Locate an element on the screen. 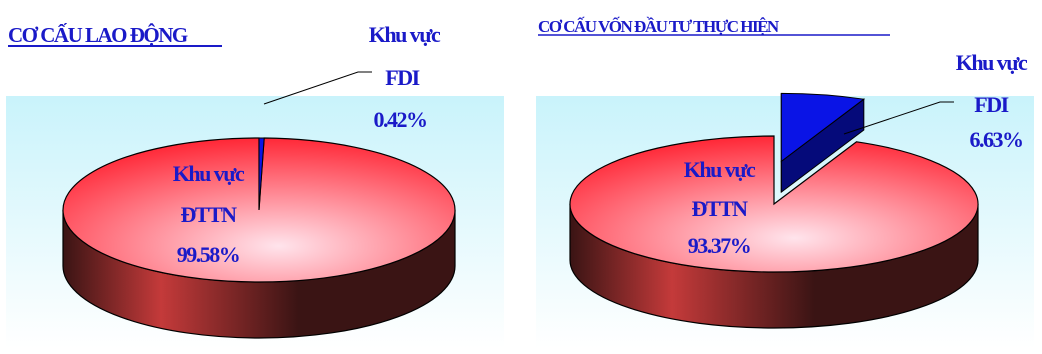  dttn-value: 99.58% is located at coordinates (208, 254).